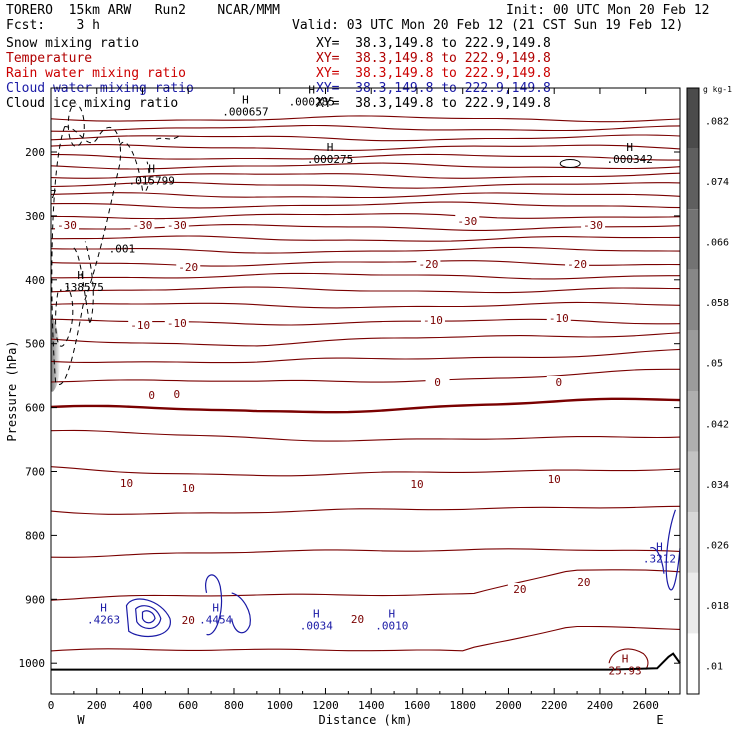 Image resolution: width=740 pixels, height=740 pixels. I want to click on maximum-value: .000285, so click(312, 102).